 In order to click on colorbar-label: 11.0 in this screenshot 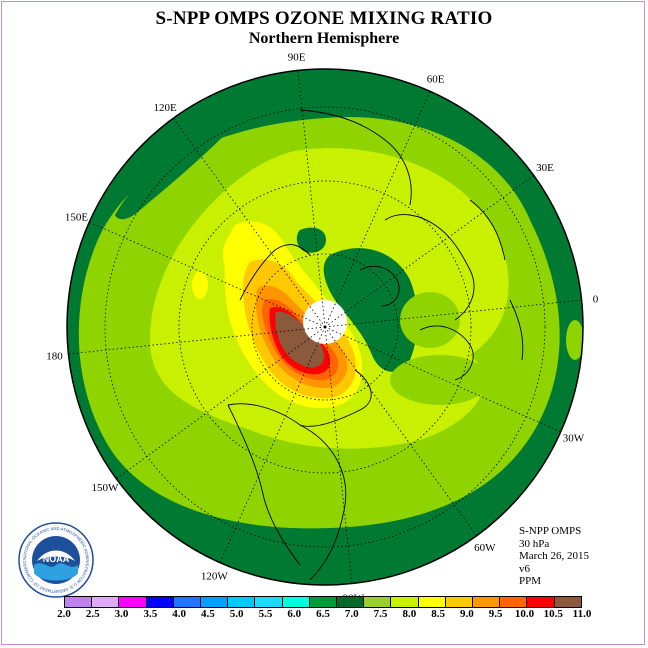, I will do `click(582, 614)`.